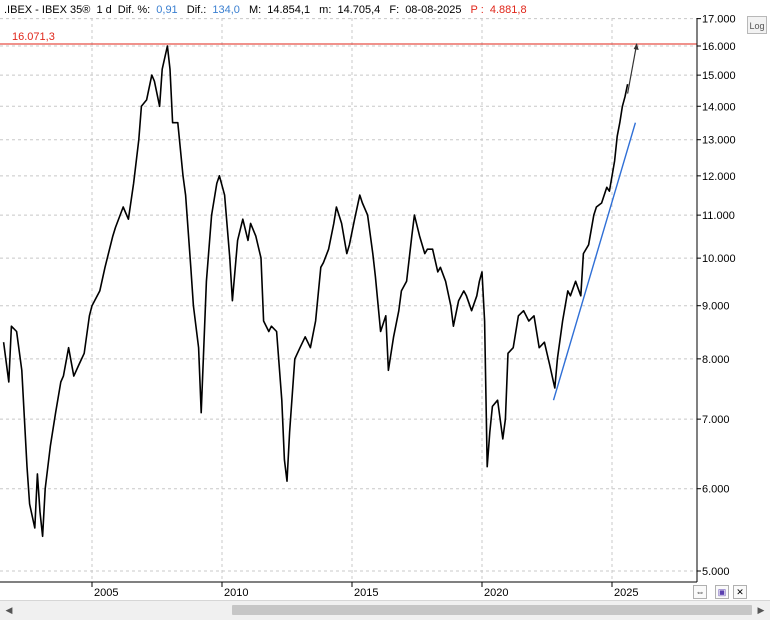  I want to click on x-tick-label: 2015, so click(366, 593).